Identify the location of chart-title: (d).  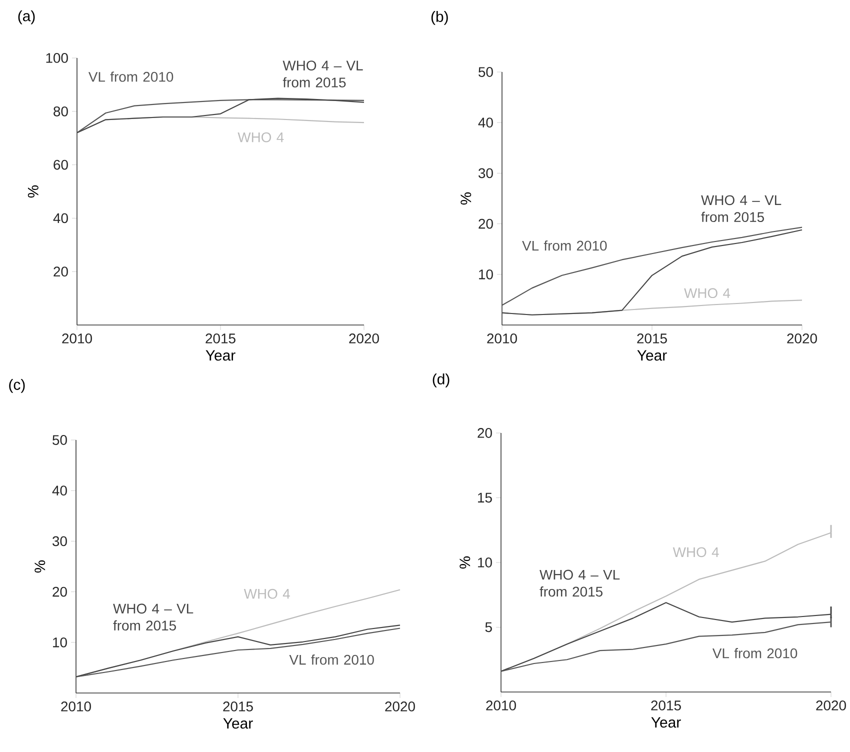
(441, 380).